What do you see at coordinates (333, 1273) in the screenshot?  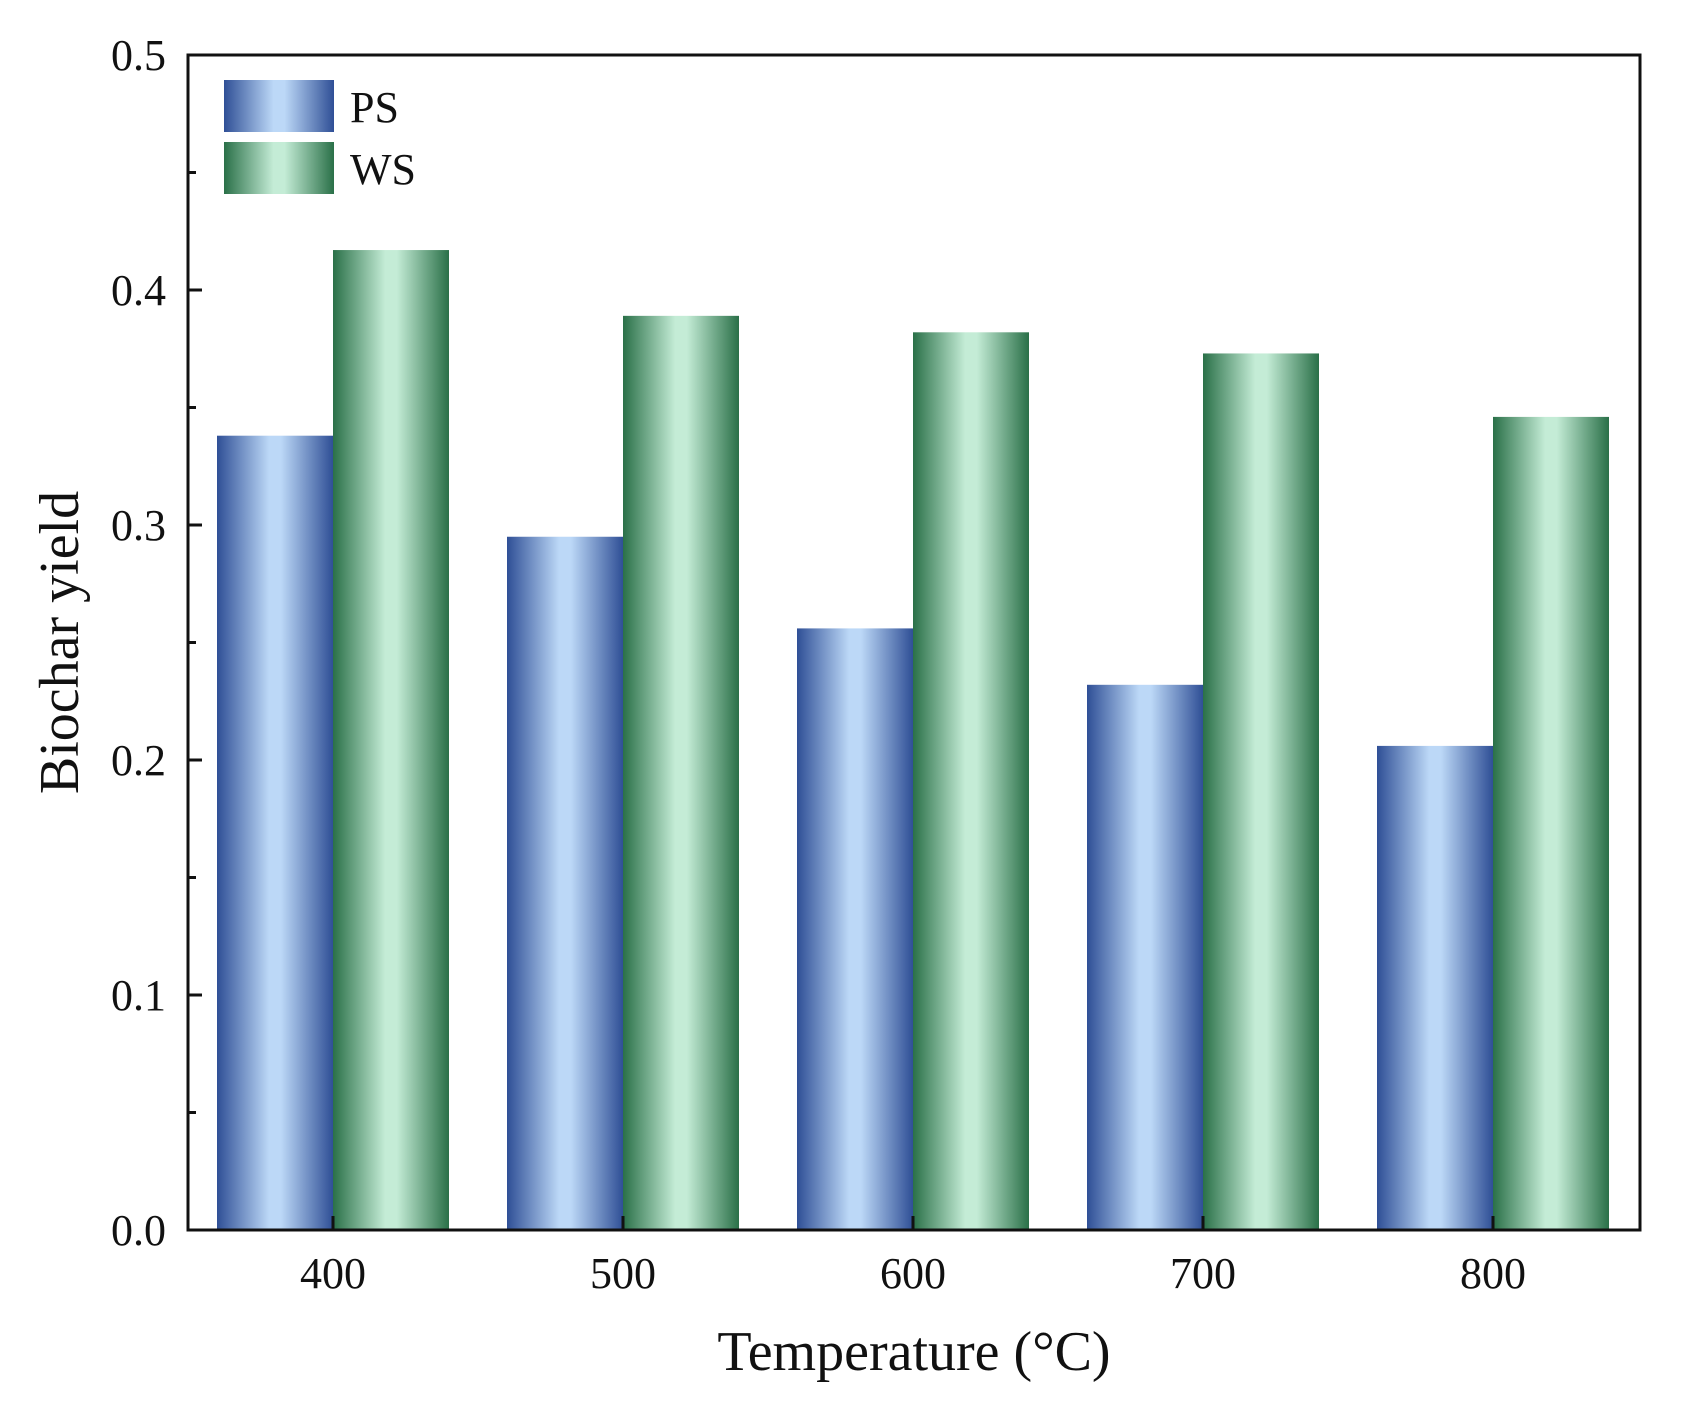 I see `x-tick-label: 400` at bounding box center [333, 1273].